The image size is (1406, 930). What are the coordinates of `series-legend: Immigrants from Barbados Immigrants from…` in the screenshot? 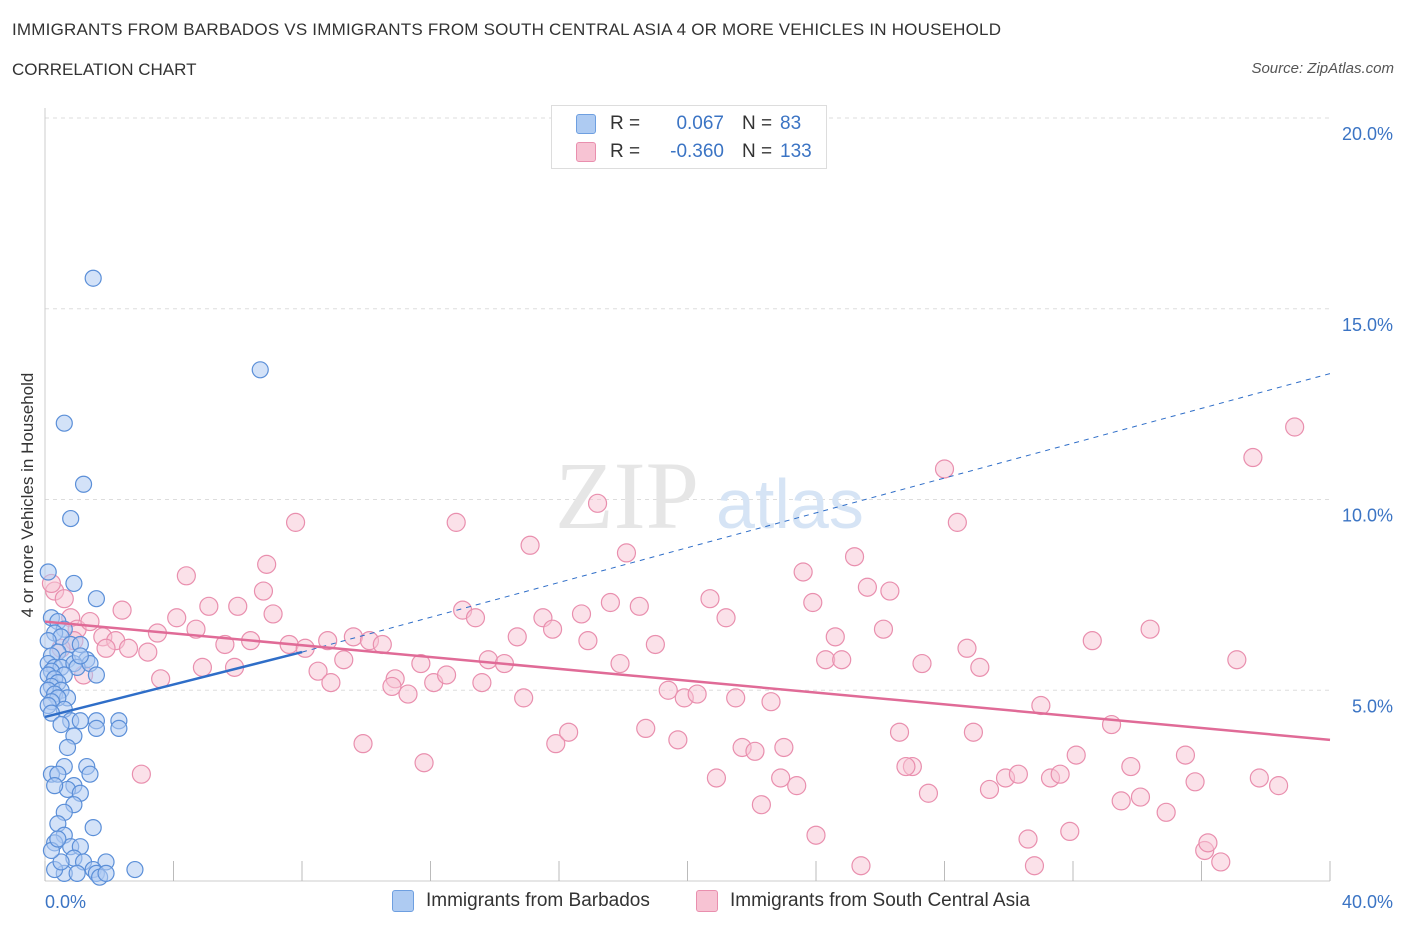 It's located at (703, 903).